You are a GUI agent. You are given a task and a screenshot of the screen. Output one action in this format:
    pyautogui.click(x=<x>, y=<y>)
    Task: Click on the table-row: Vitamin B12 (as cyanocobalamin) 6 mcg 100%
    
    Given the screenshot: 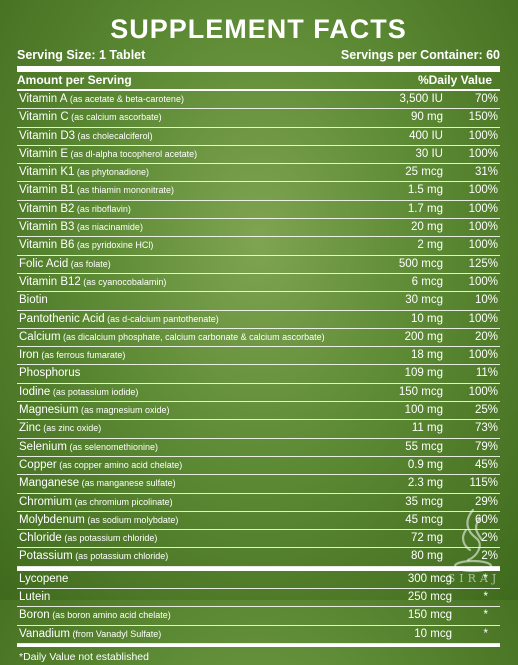 What is the action you would take?
    pyautogui.click(x=258, y=283)
    